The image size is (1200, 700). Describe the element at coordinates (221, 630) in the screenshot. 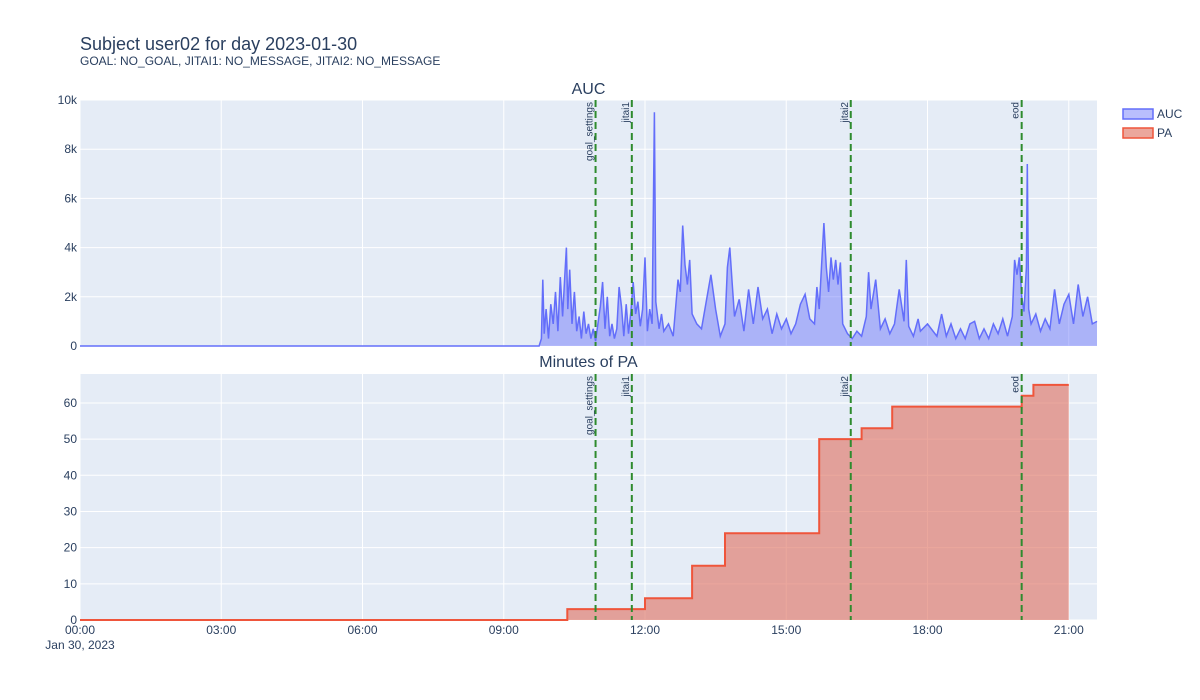

I see `x-tick-label: 03:00` at that location.